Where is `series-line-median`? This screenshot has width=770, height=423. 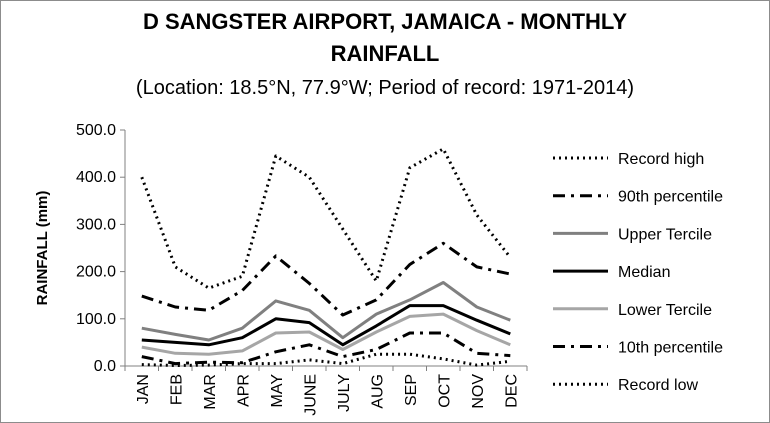
series-line-median is located at coordinates (326, 325).